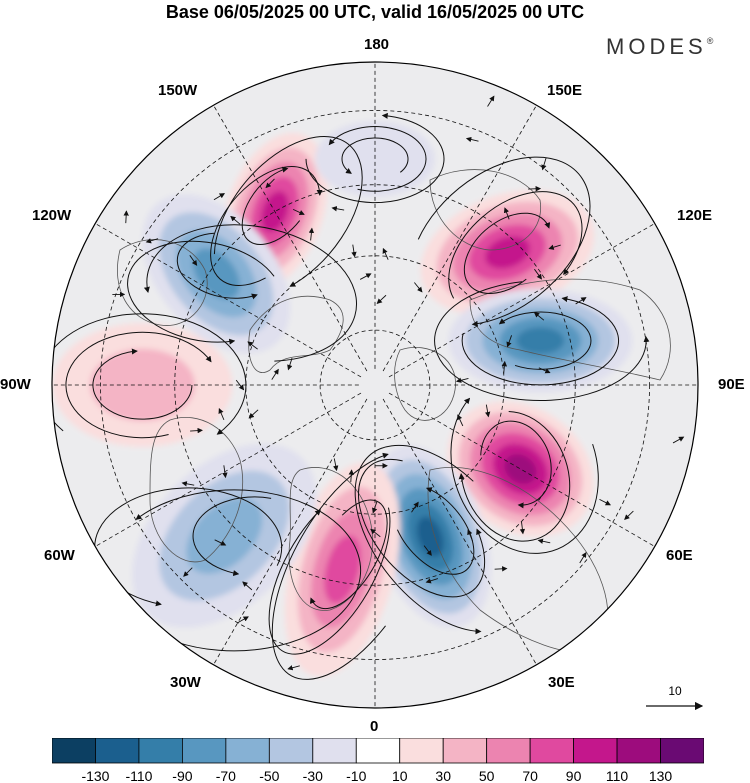 The width and height of the screenshot is (750, 783). What do you see at coordinates (656, 46) in the screenshot?
I see `brand-name: MODES` at bounding box center [656, 46].